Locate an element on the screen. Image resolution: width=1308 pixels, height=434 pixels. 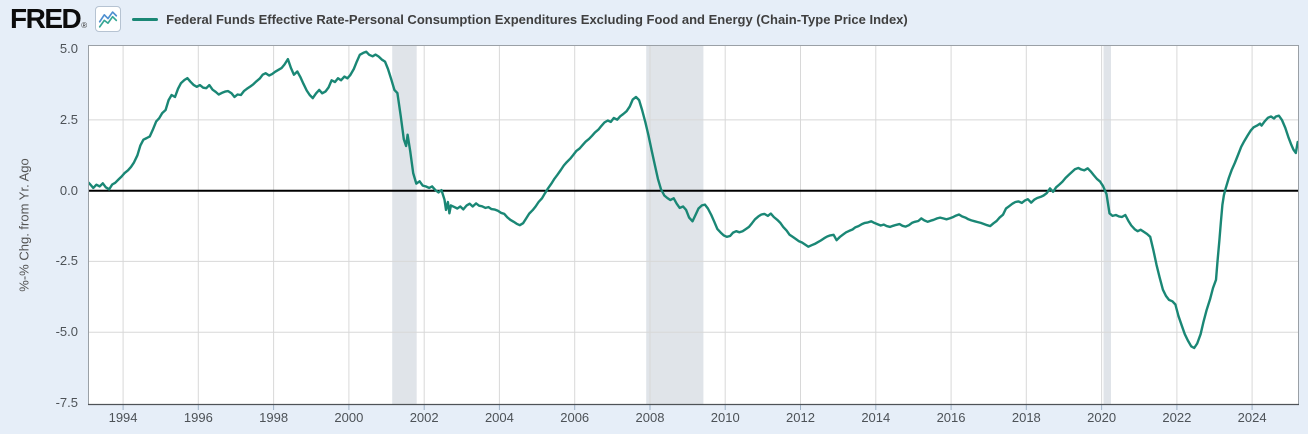
y-tick-label: 0.0 is located at coordinates (68, 190).